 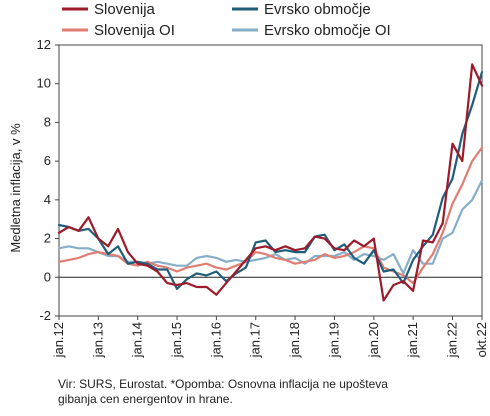 I want to click on y-tick-label: 0, so click(x=47, y=276).